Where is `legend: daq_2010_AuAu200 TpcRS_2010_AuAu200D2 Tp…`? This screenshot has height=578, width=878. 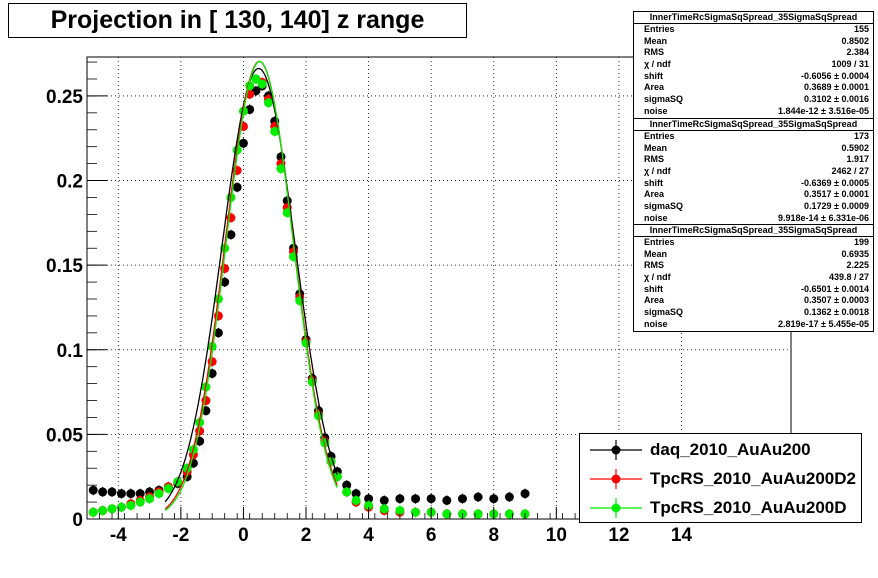 legend: daq_2010_AuAu200 TpcRS_2010_AuAu200D2 Tp… is located at coordinates (720, 478).